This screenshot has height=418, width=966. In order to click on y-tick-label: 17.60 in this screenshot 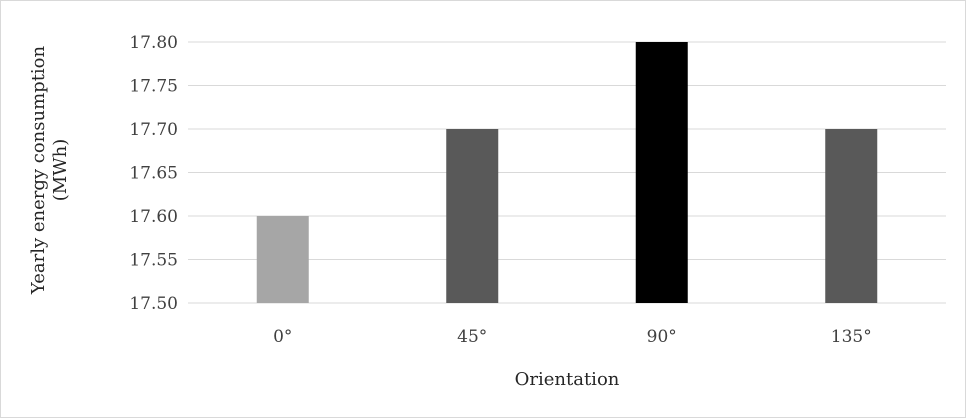, I will do `click(153, 217)`.